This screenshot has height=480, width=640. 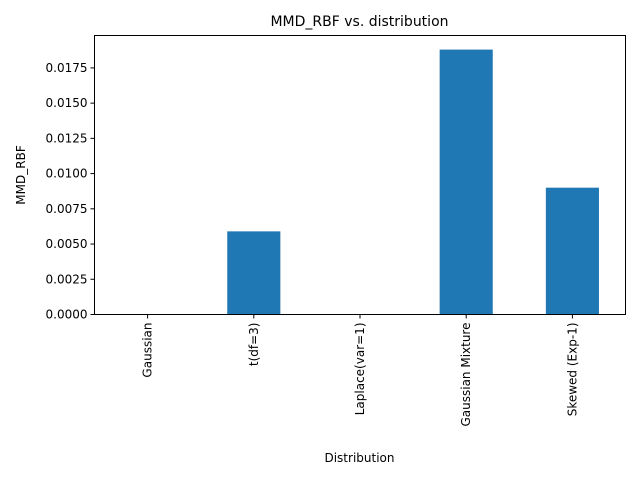 I want to click on x-tick-label: t(df=3), so click(x=254, y=345).